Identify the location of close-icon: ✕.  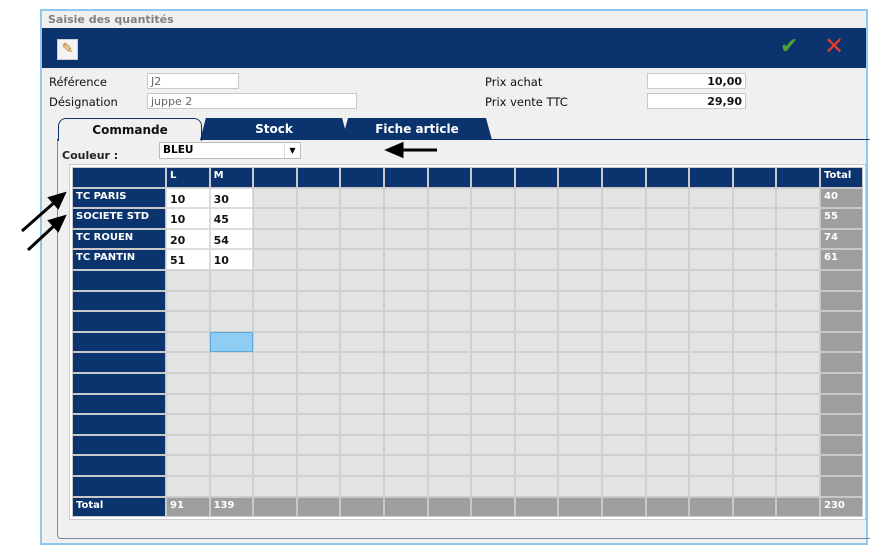
(834, 46).